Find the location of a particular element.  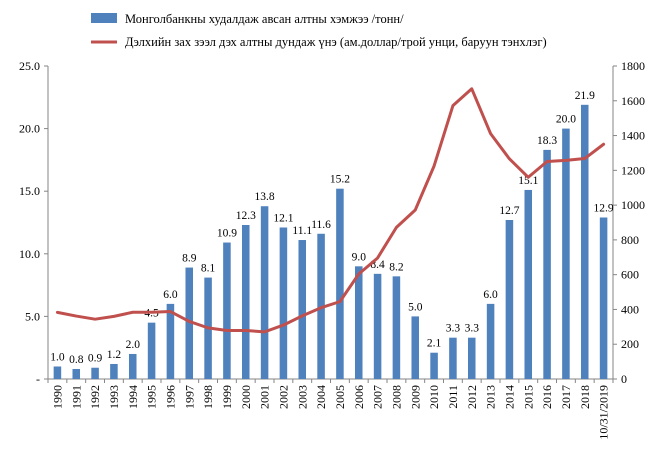

x-tick-label: 2005 is located at coordinates (340, 397).